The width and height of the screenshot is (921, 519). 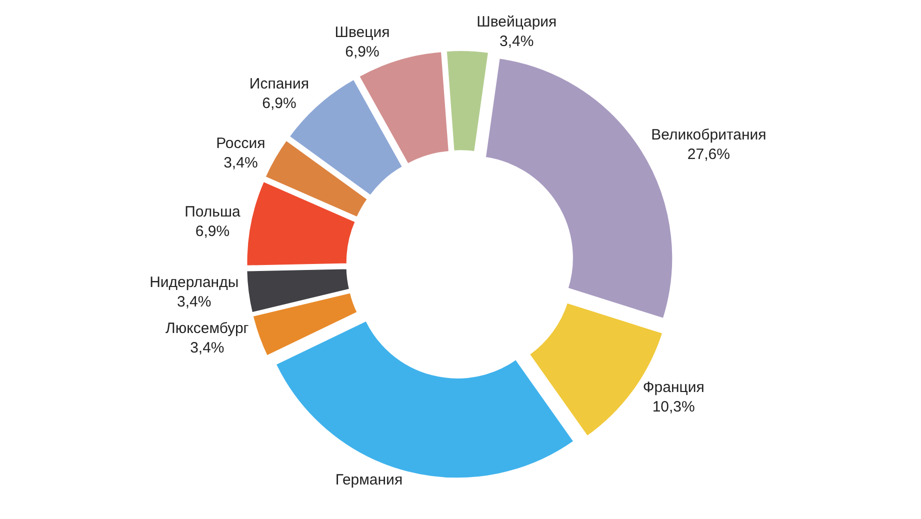 I want to click on data-label: 27,6%, so click(x=708, y=155).